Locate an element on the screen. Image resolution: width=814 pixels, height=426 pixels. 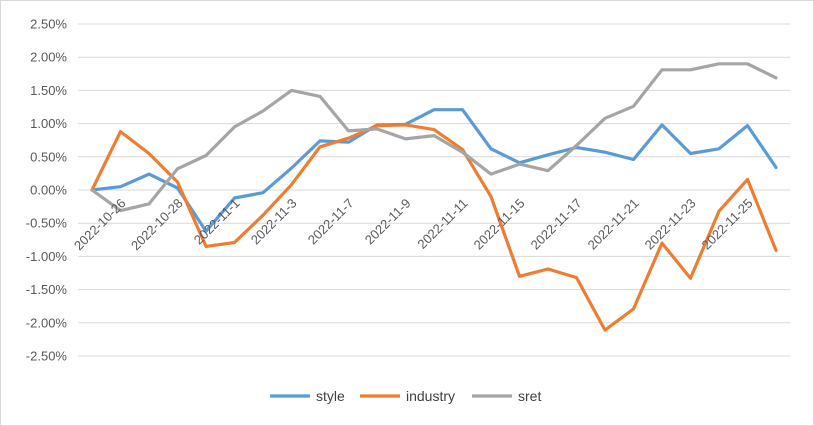
legend: style industry sret is located at coordinates (405, 396).